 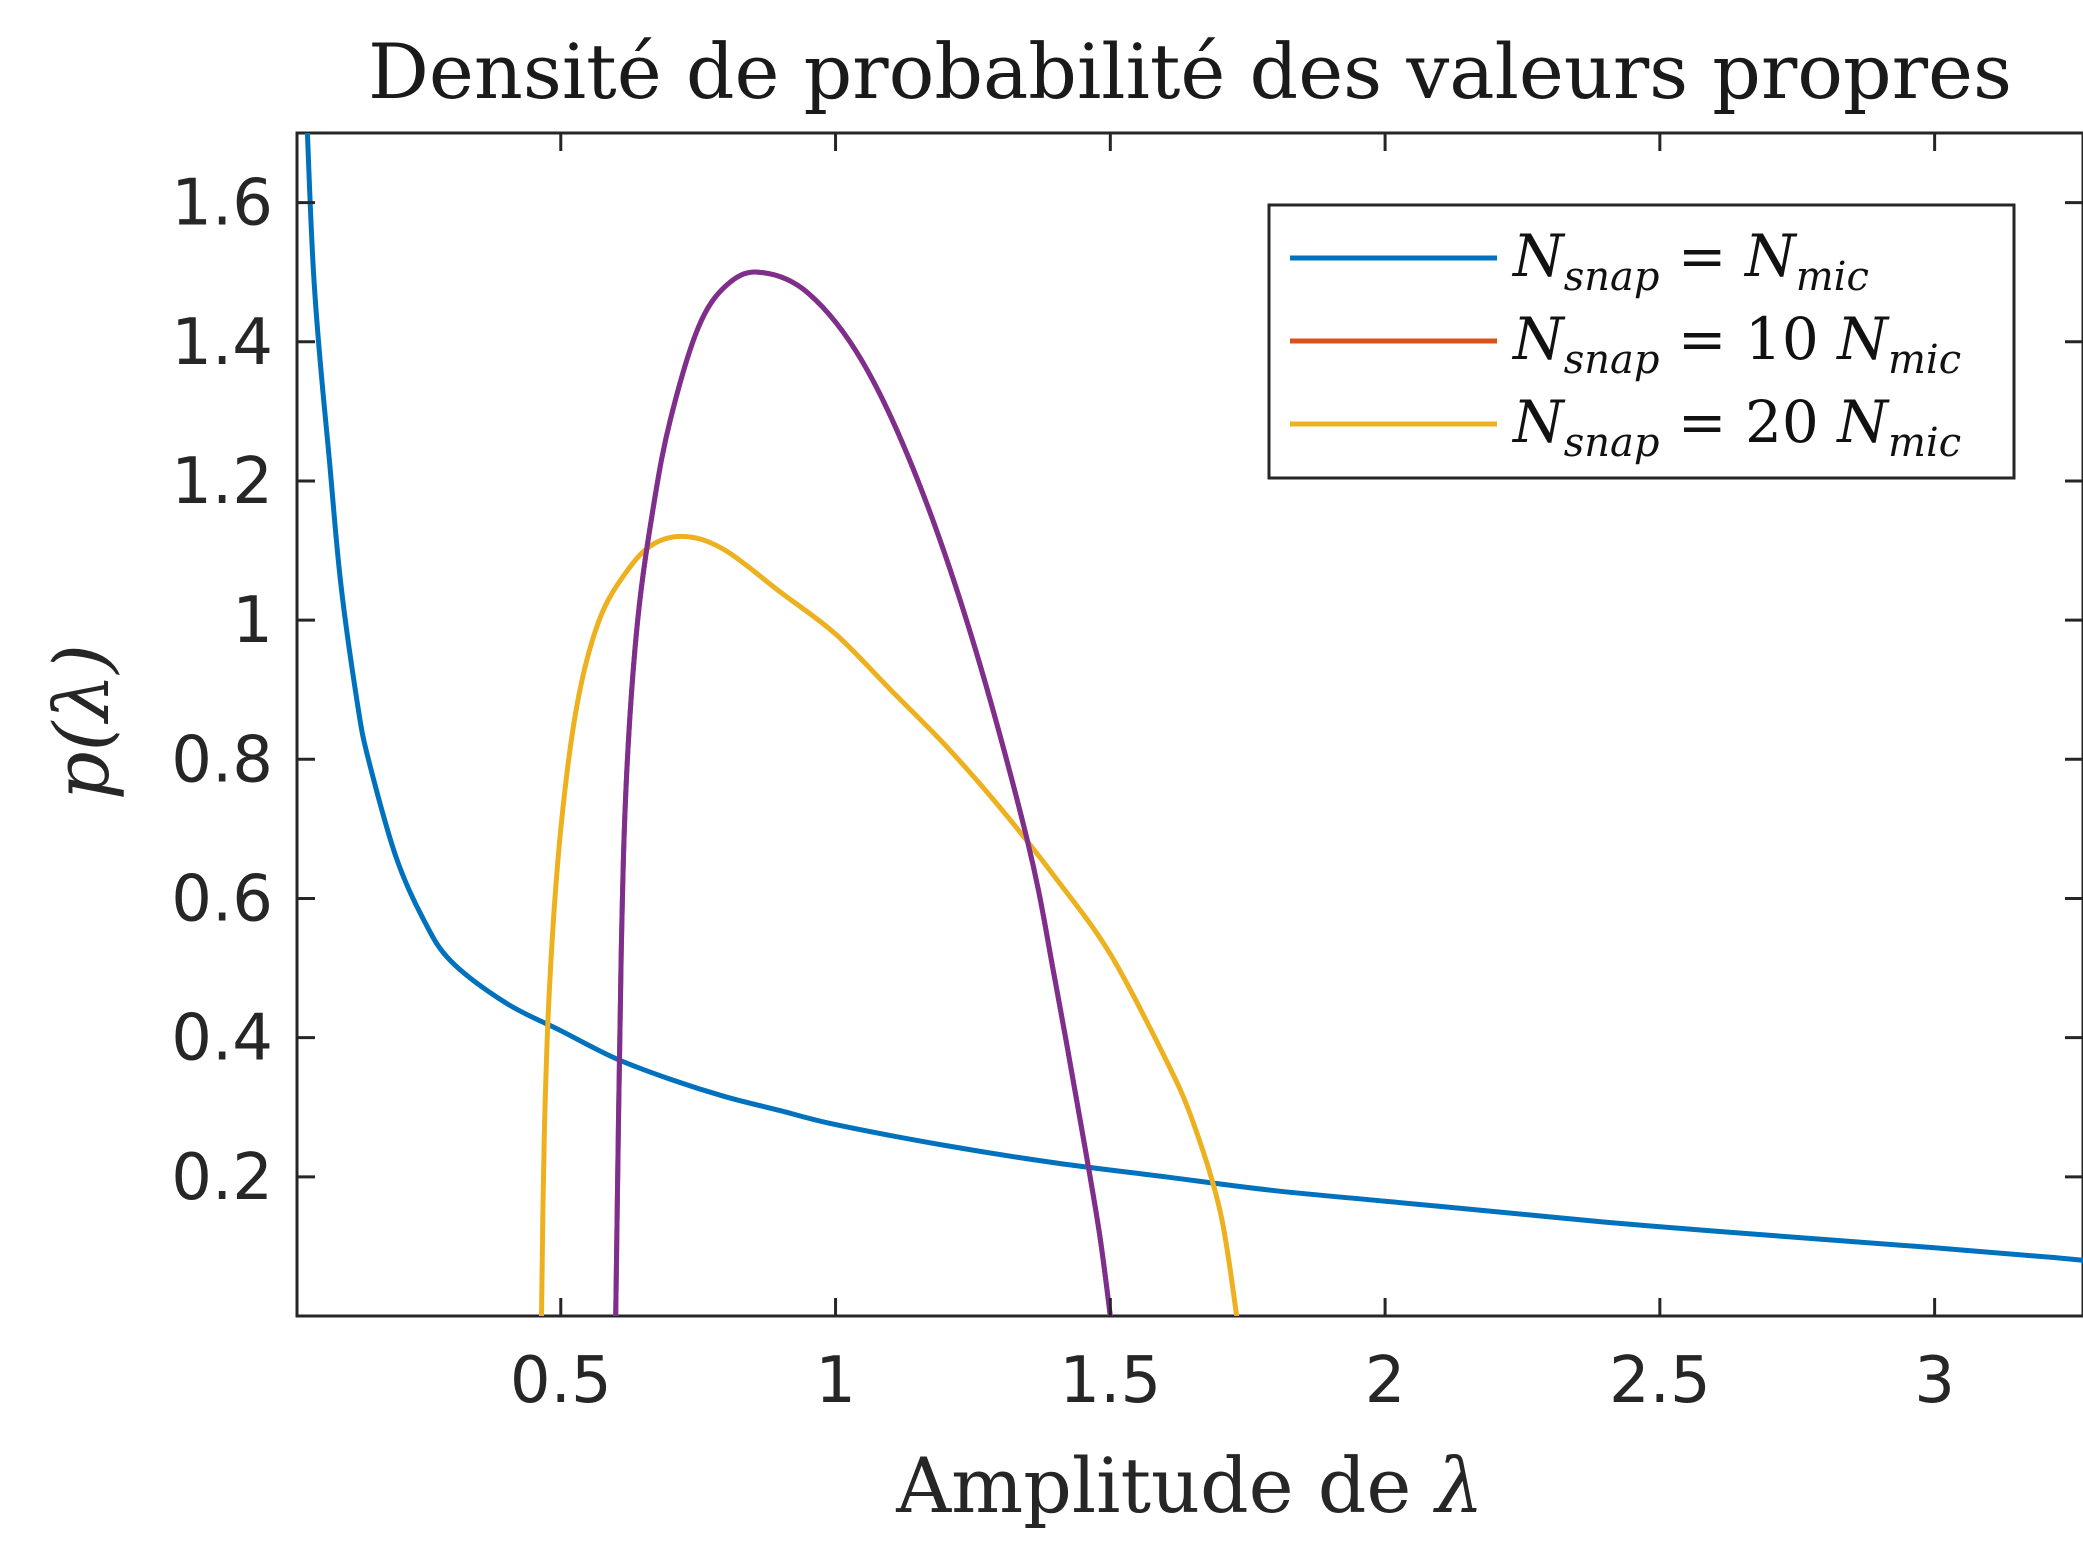 I want to click on x-axis-label-symbol: λ, so click(x=1458, y=1485).